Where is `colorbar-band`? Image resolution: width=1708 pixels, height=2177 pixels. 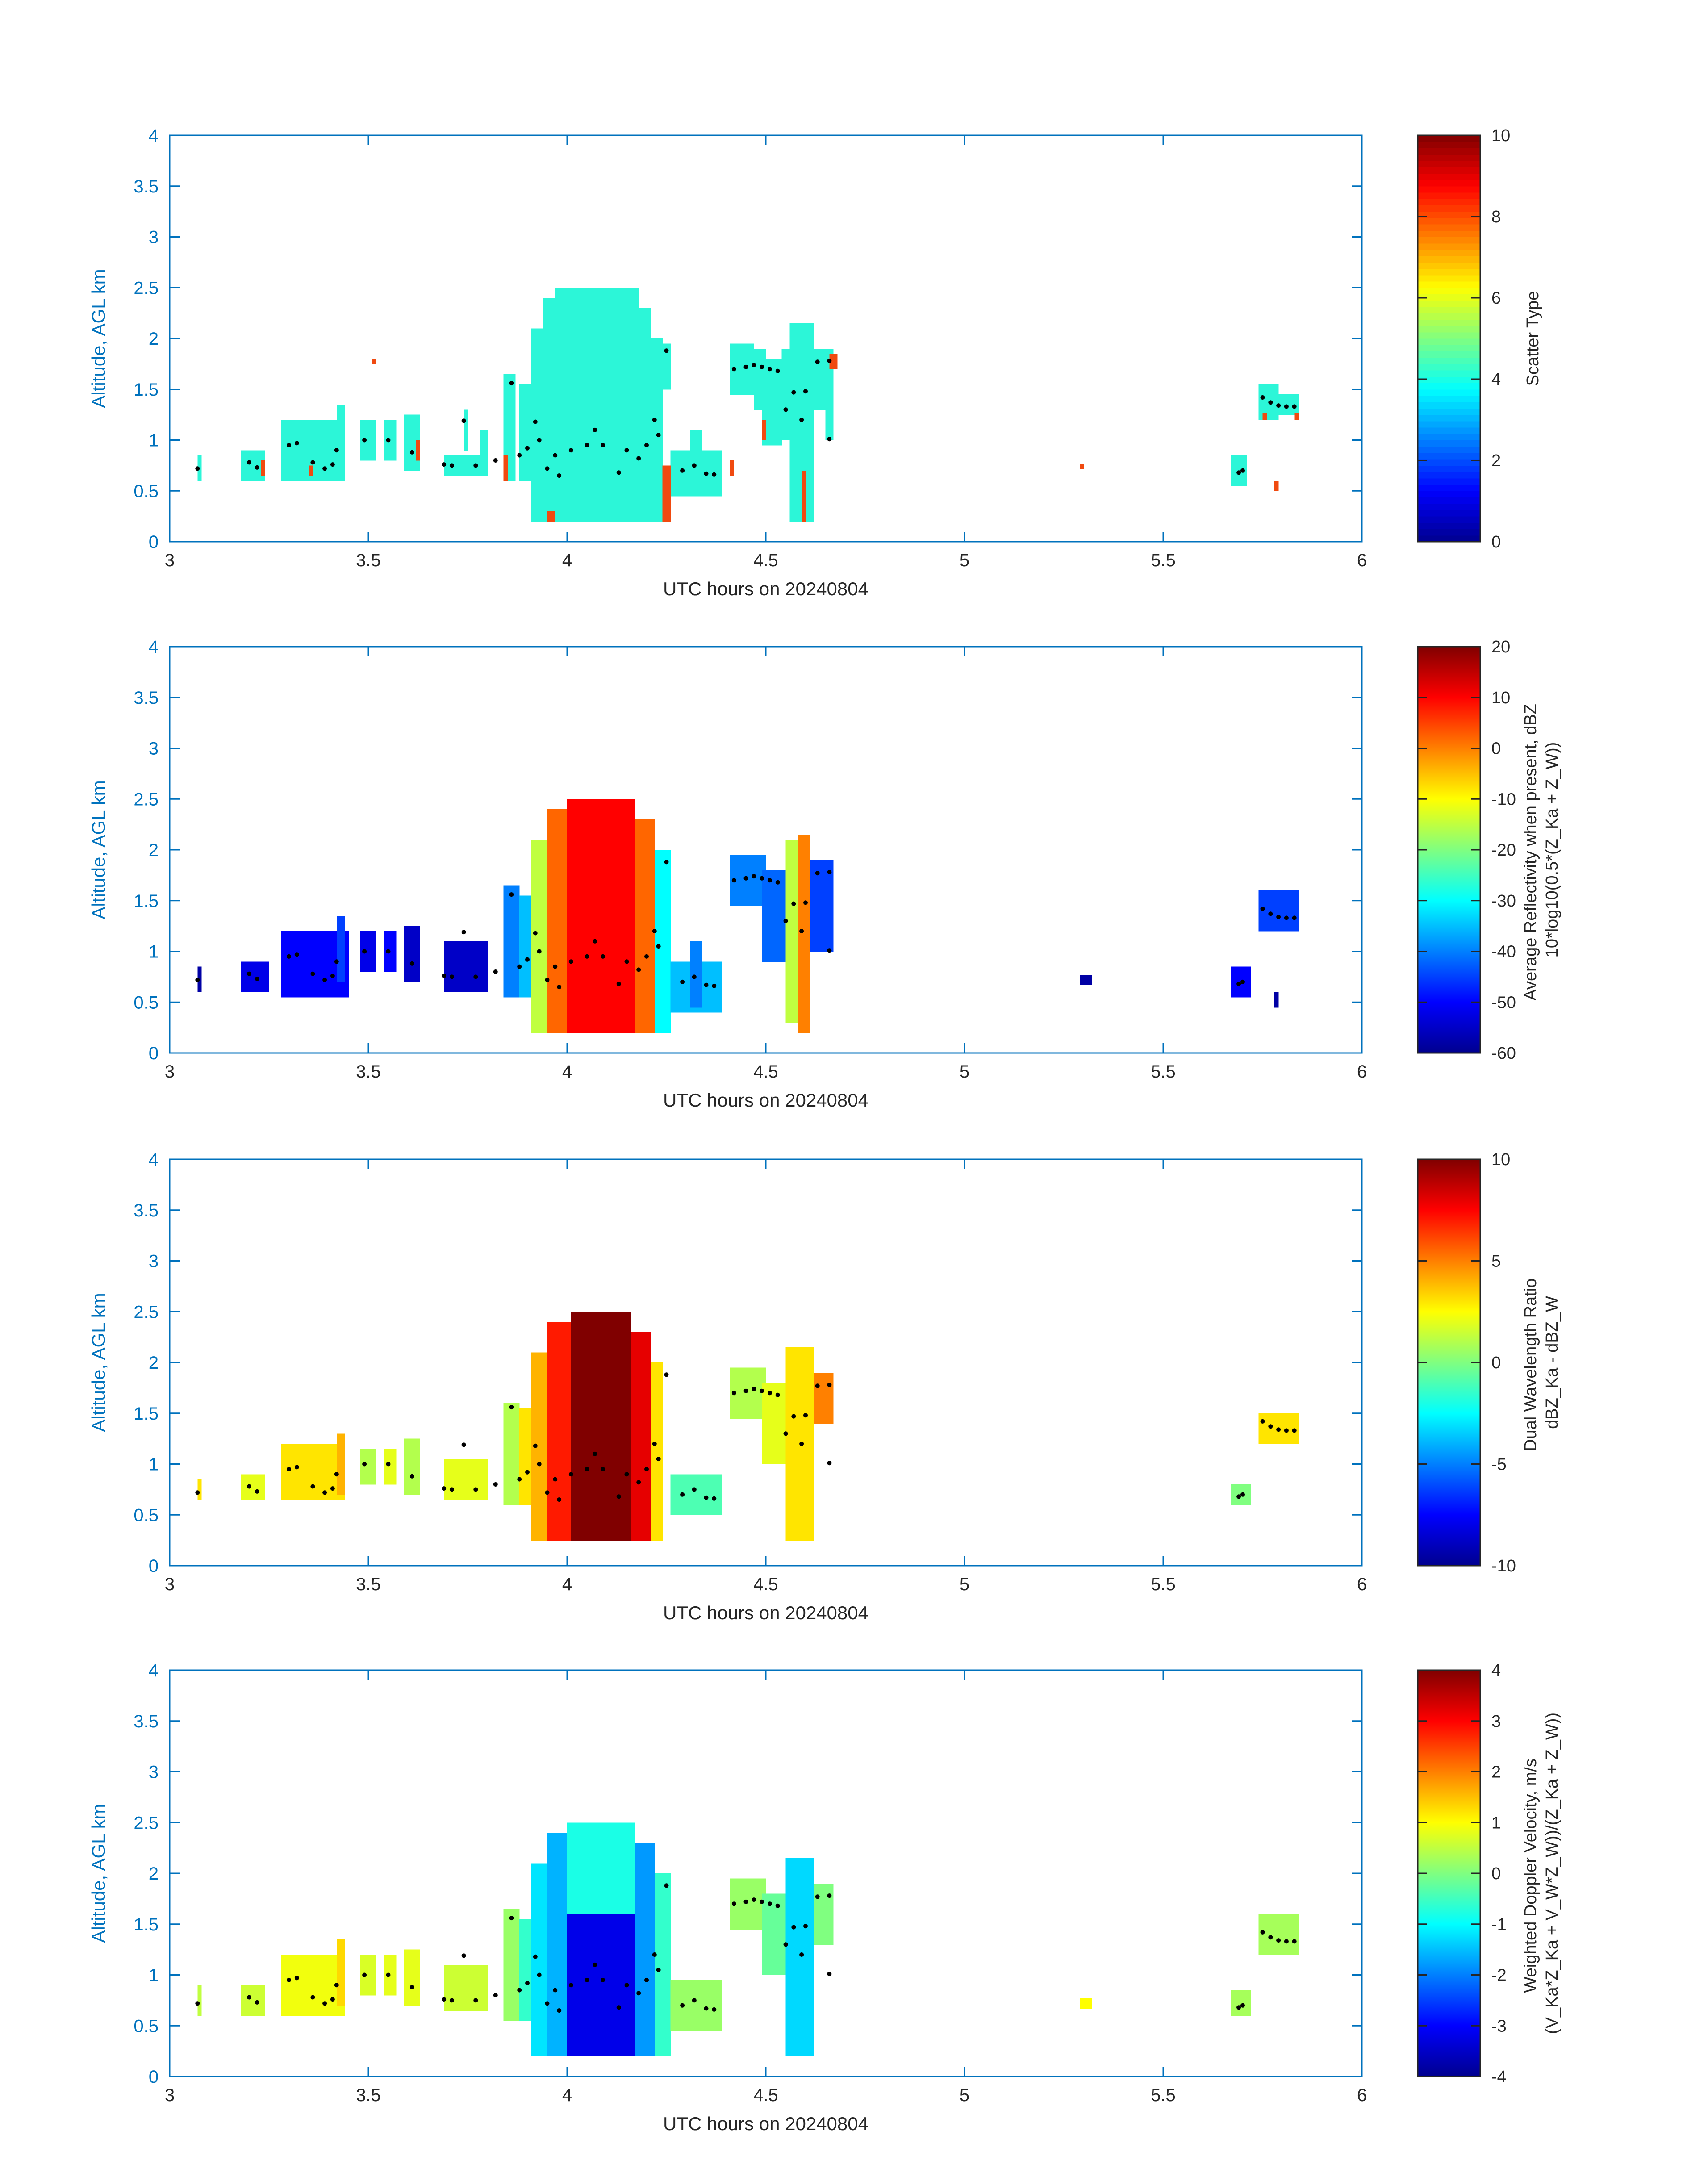 colorbar-band is located at coordinates (1449, 176).